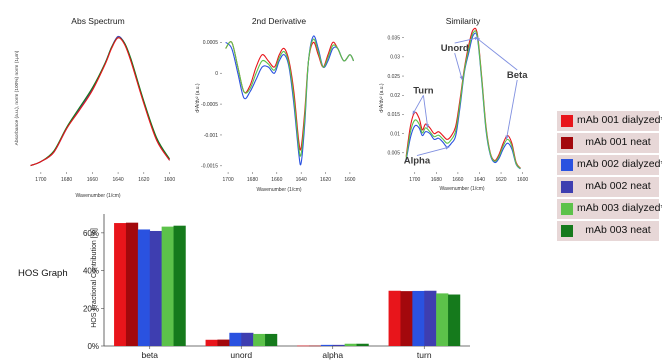  I want to click on y-tick-label: 0%, so click(93, 346).